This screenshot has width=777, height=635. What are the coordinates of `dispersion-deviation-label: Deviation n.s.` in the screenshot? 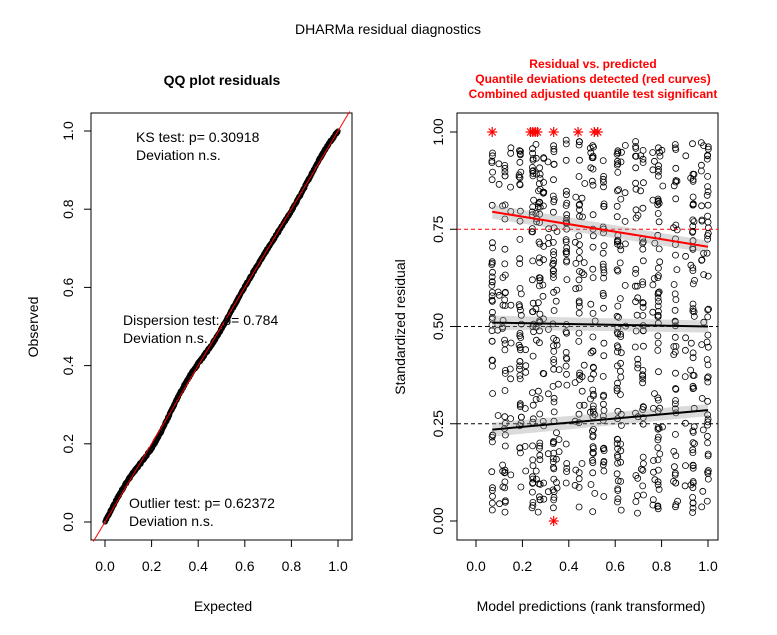 It's located at (165, 338).